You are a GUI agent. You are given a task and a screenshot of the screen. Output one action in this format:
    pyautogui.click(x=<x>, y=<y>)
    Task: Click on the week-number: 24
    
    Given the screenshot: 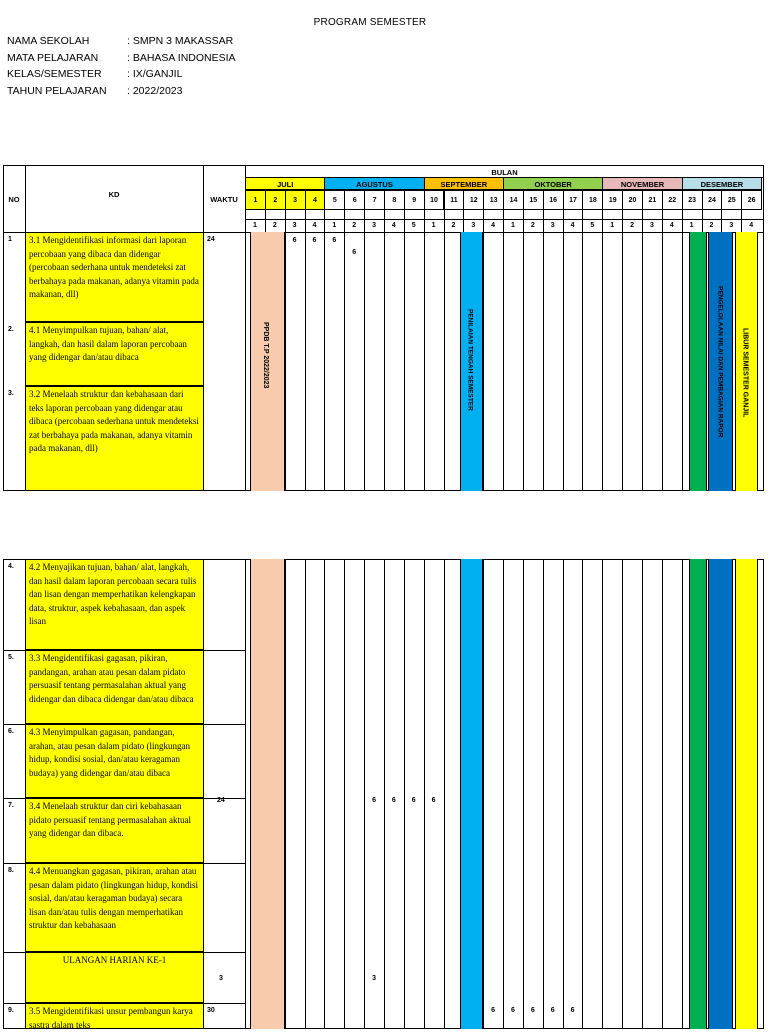 What is the action you would take?
    pyautogui.click(x=712, y=200)
    